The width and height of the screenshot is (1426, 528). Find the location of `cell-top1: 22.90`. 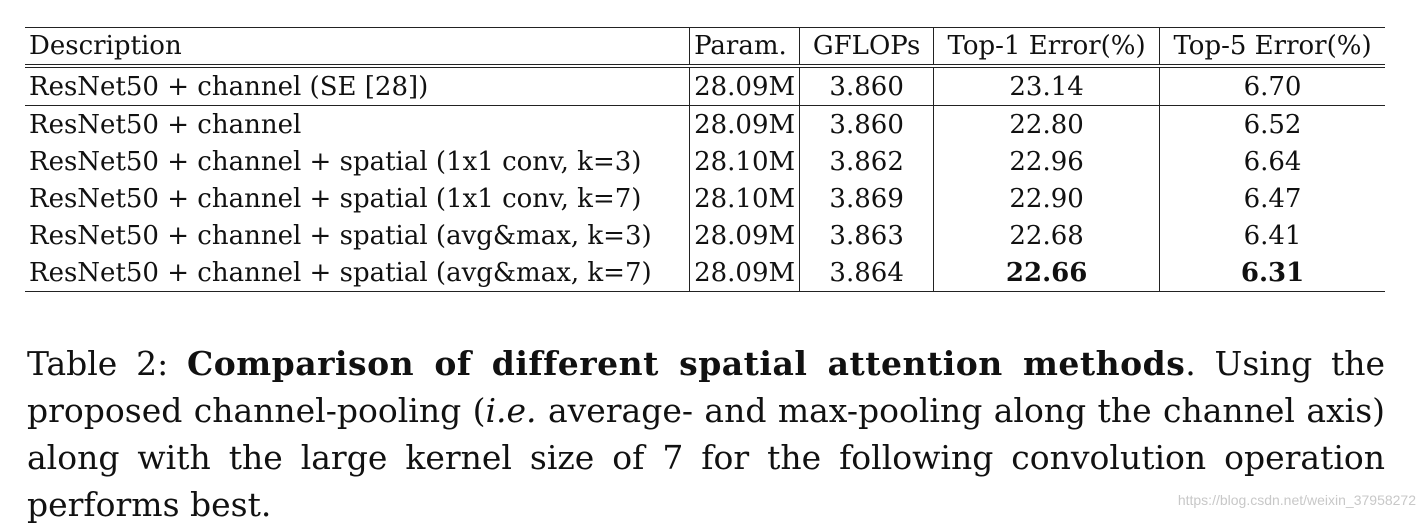

cell-top1: 22.90 is located at coordinates (1047, 198).